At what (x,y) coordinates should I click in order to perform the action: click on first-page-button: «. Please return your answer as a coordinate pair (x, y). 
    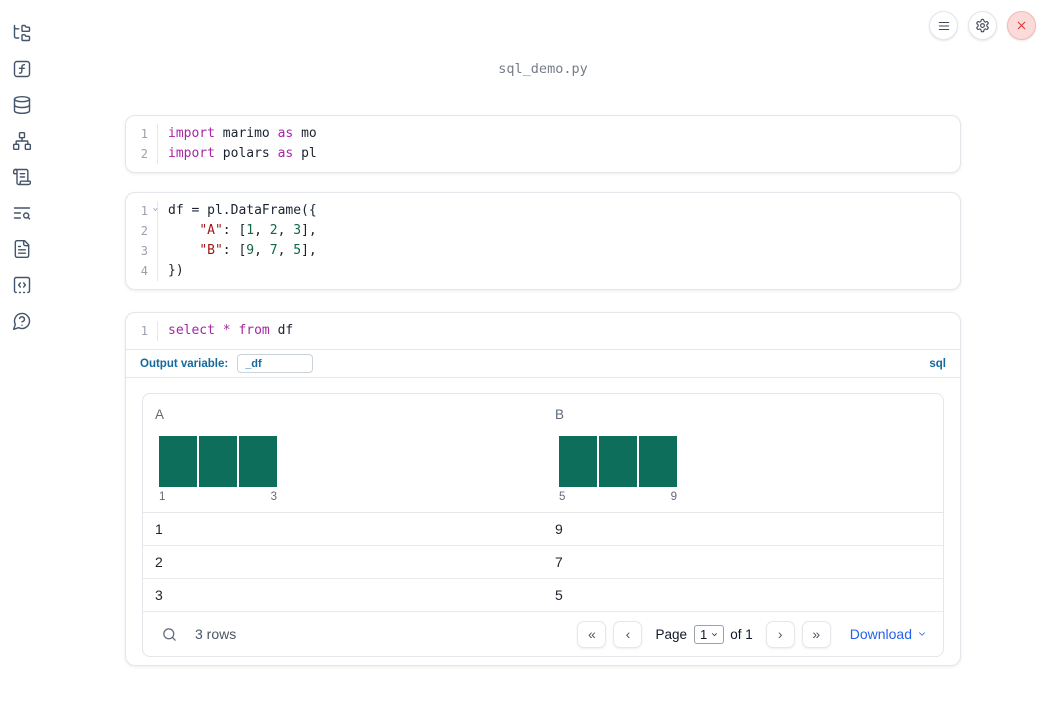
    Looking at the image, I should click on (592, 634).